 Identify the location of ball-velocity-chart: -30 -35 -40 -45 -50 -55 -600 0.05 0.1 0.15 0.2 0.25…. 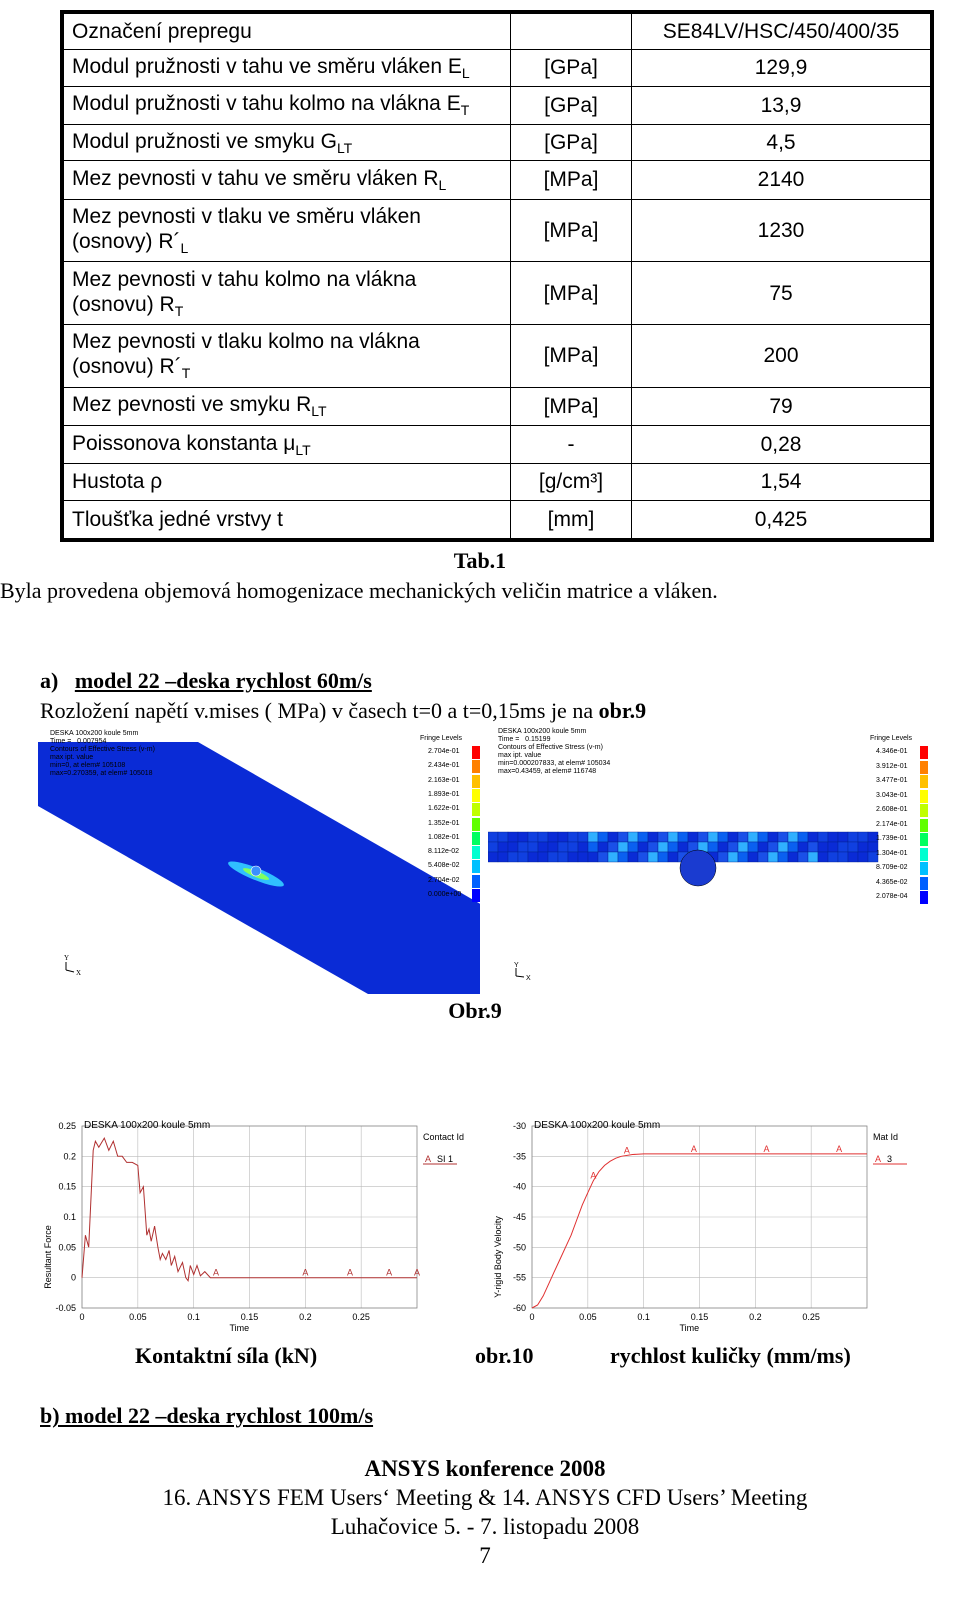
(700, 1226).